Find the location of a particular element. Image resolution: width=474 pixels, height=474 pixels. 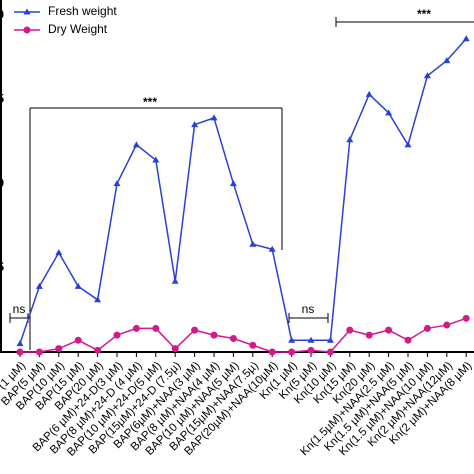

y-tick-label: 0.5 is located at coordinates (2, 267).